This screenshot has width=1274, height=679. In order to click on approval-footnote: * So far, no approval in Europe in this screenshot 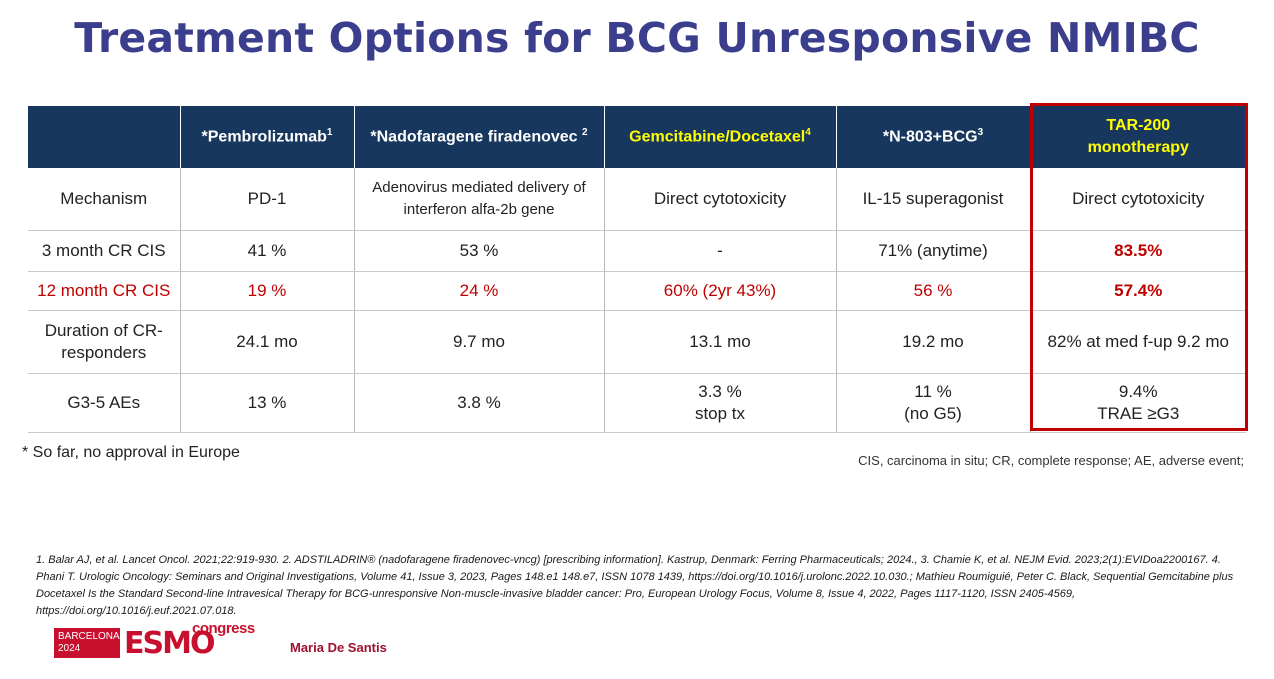, I will do `click(131, 452)`.